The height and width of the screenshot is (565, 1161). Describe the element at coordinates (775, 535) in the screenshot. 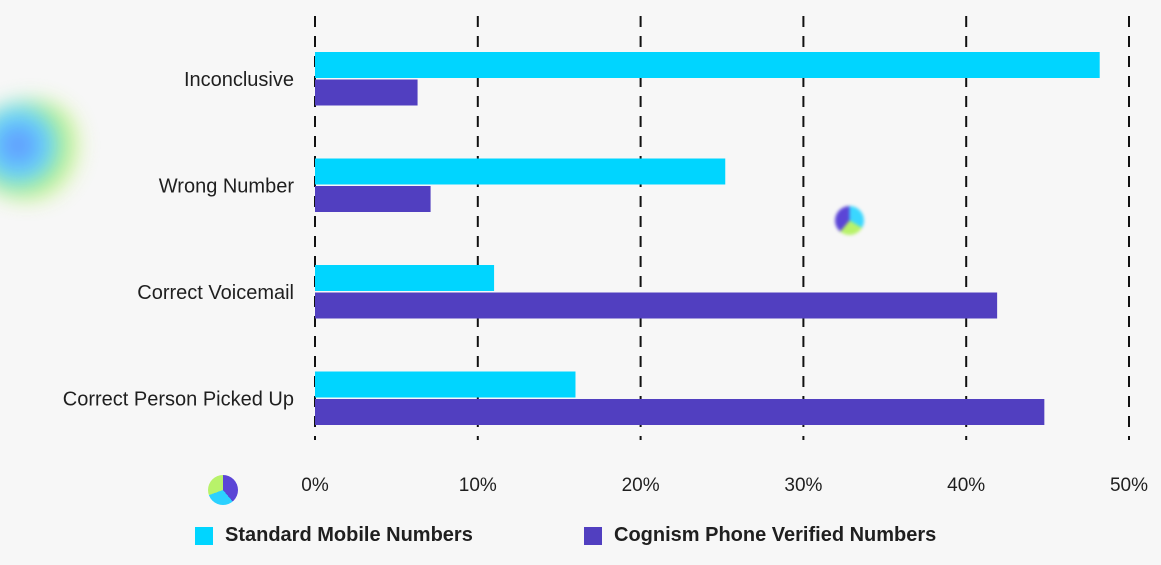

I see `legend-label-cognism: Cognism Phone Verified Numbers` at that location.